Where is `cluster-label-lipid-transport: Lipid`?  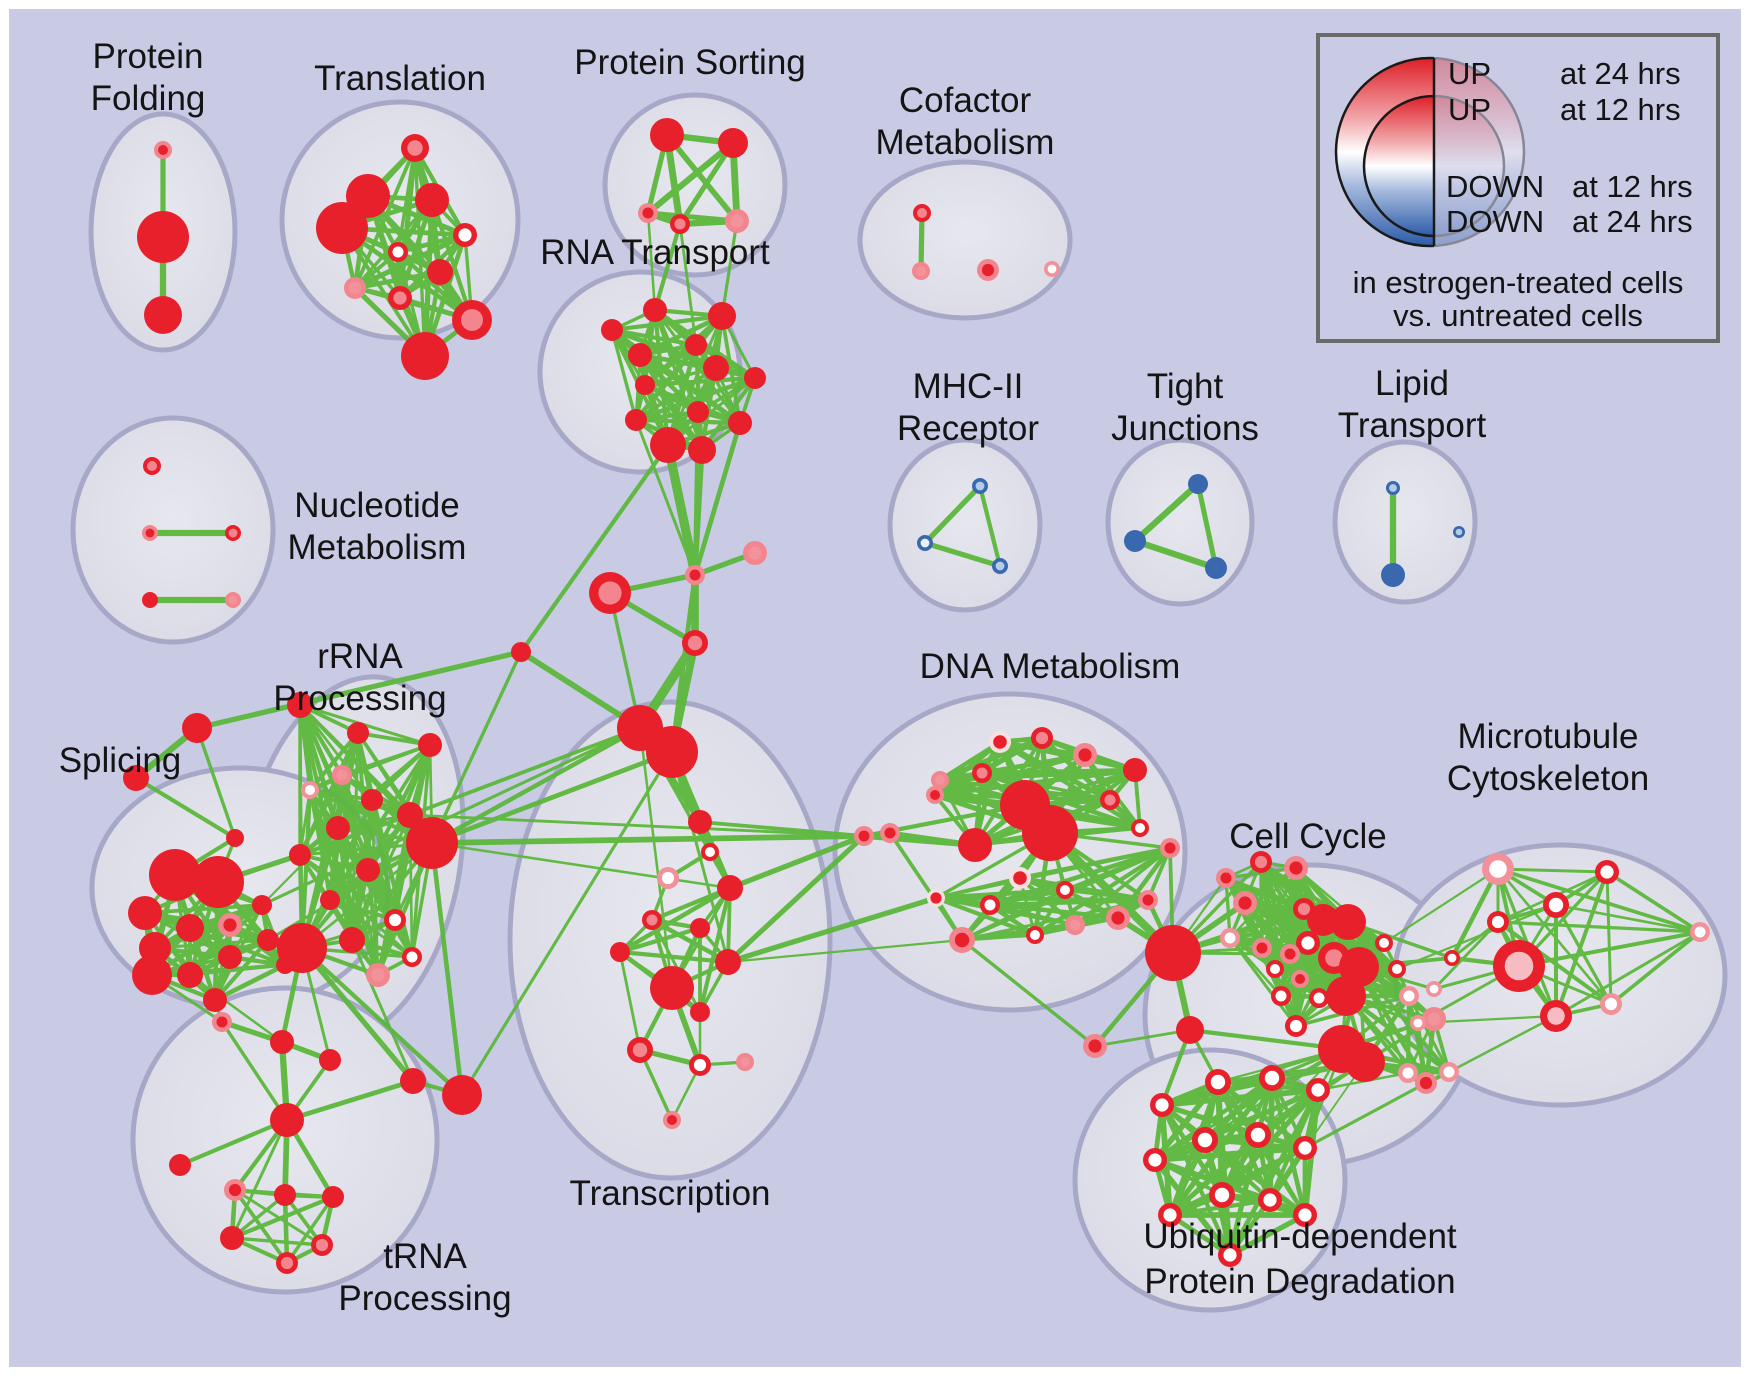 cluster-label-lipid-transport: Lipid is located at coordinates (1412, 383).